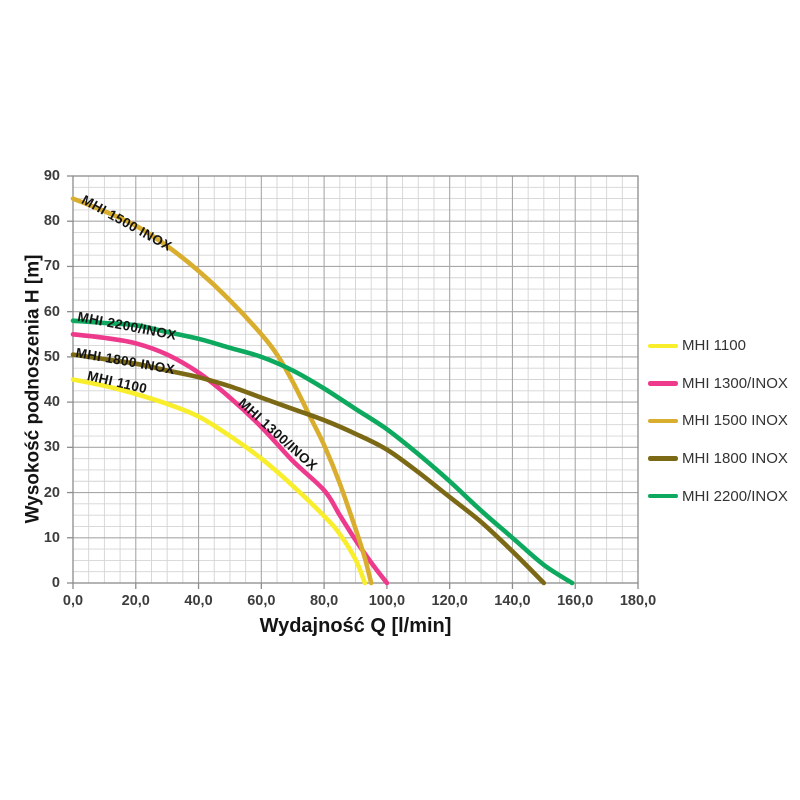 Image resolution: width=800 pixels, height=800 pixels. What do you see at coordinates (324, 601) in the screenshot?
I see `x-tick-label: 80,0` at bounding box center [324, 601].